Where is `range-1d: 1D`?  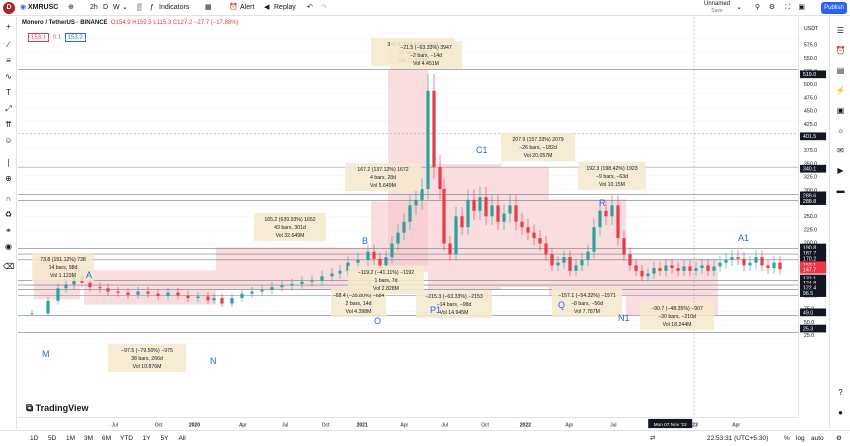
range-1d: 1D is located at coordinates (34, 438).